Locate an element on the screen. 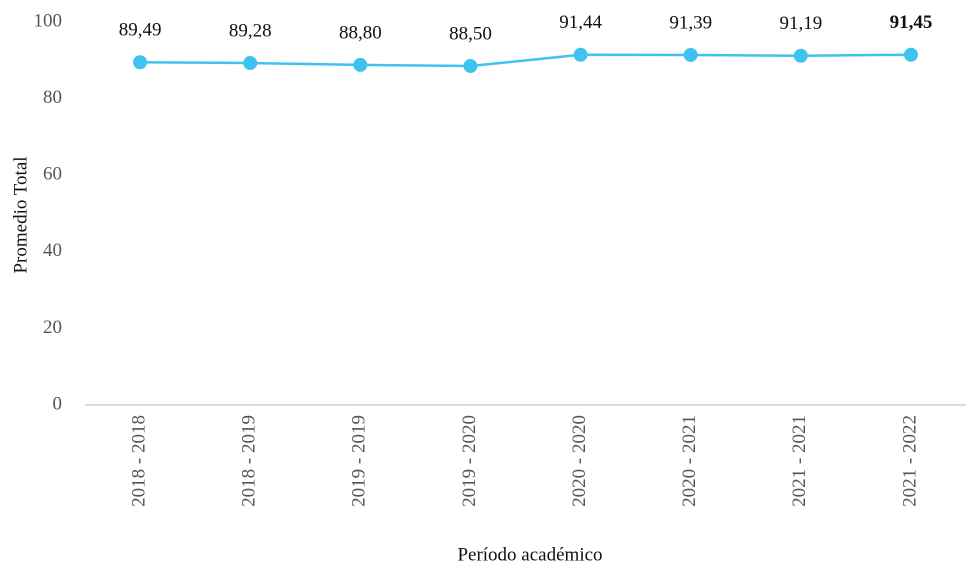  x-tick-label: 2021 - 2021 is located at coordinates (799, 461).